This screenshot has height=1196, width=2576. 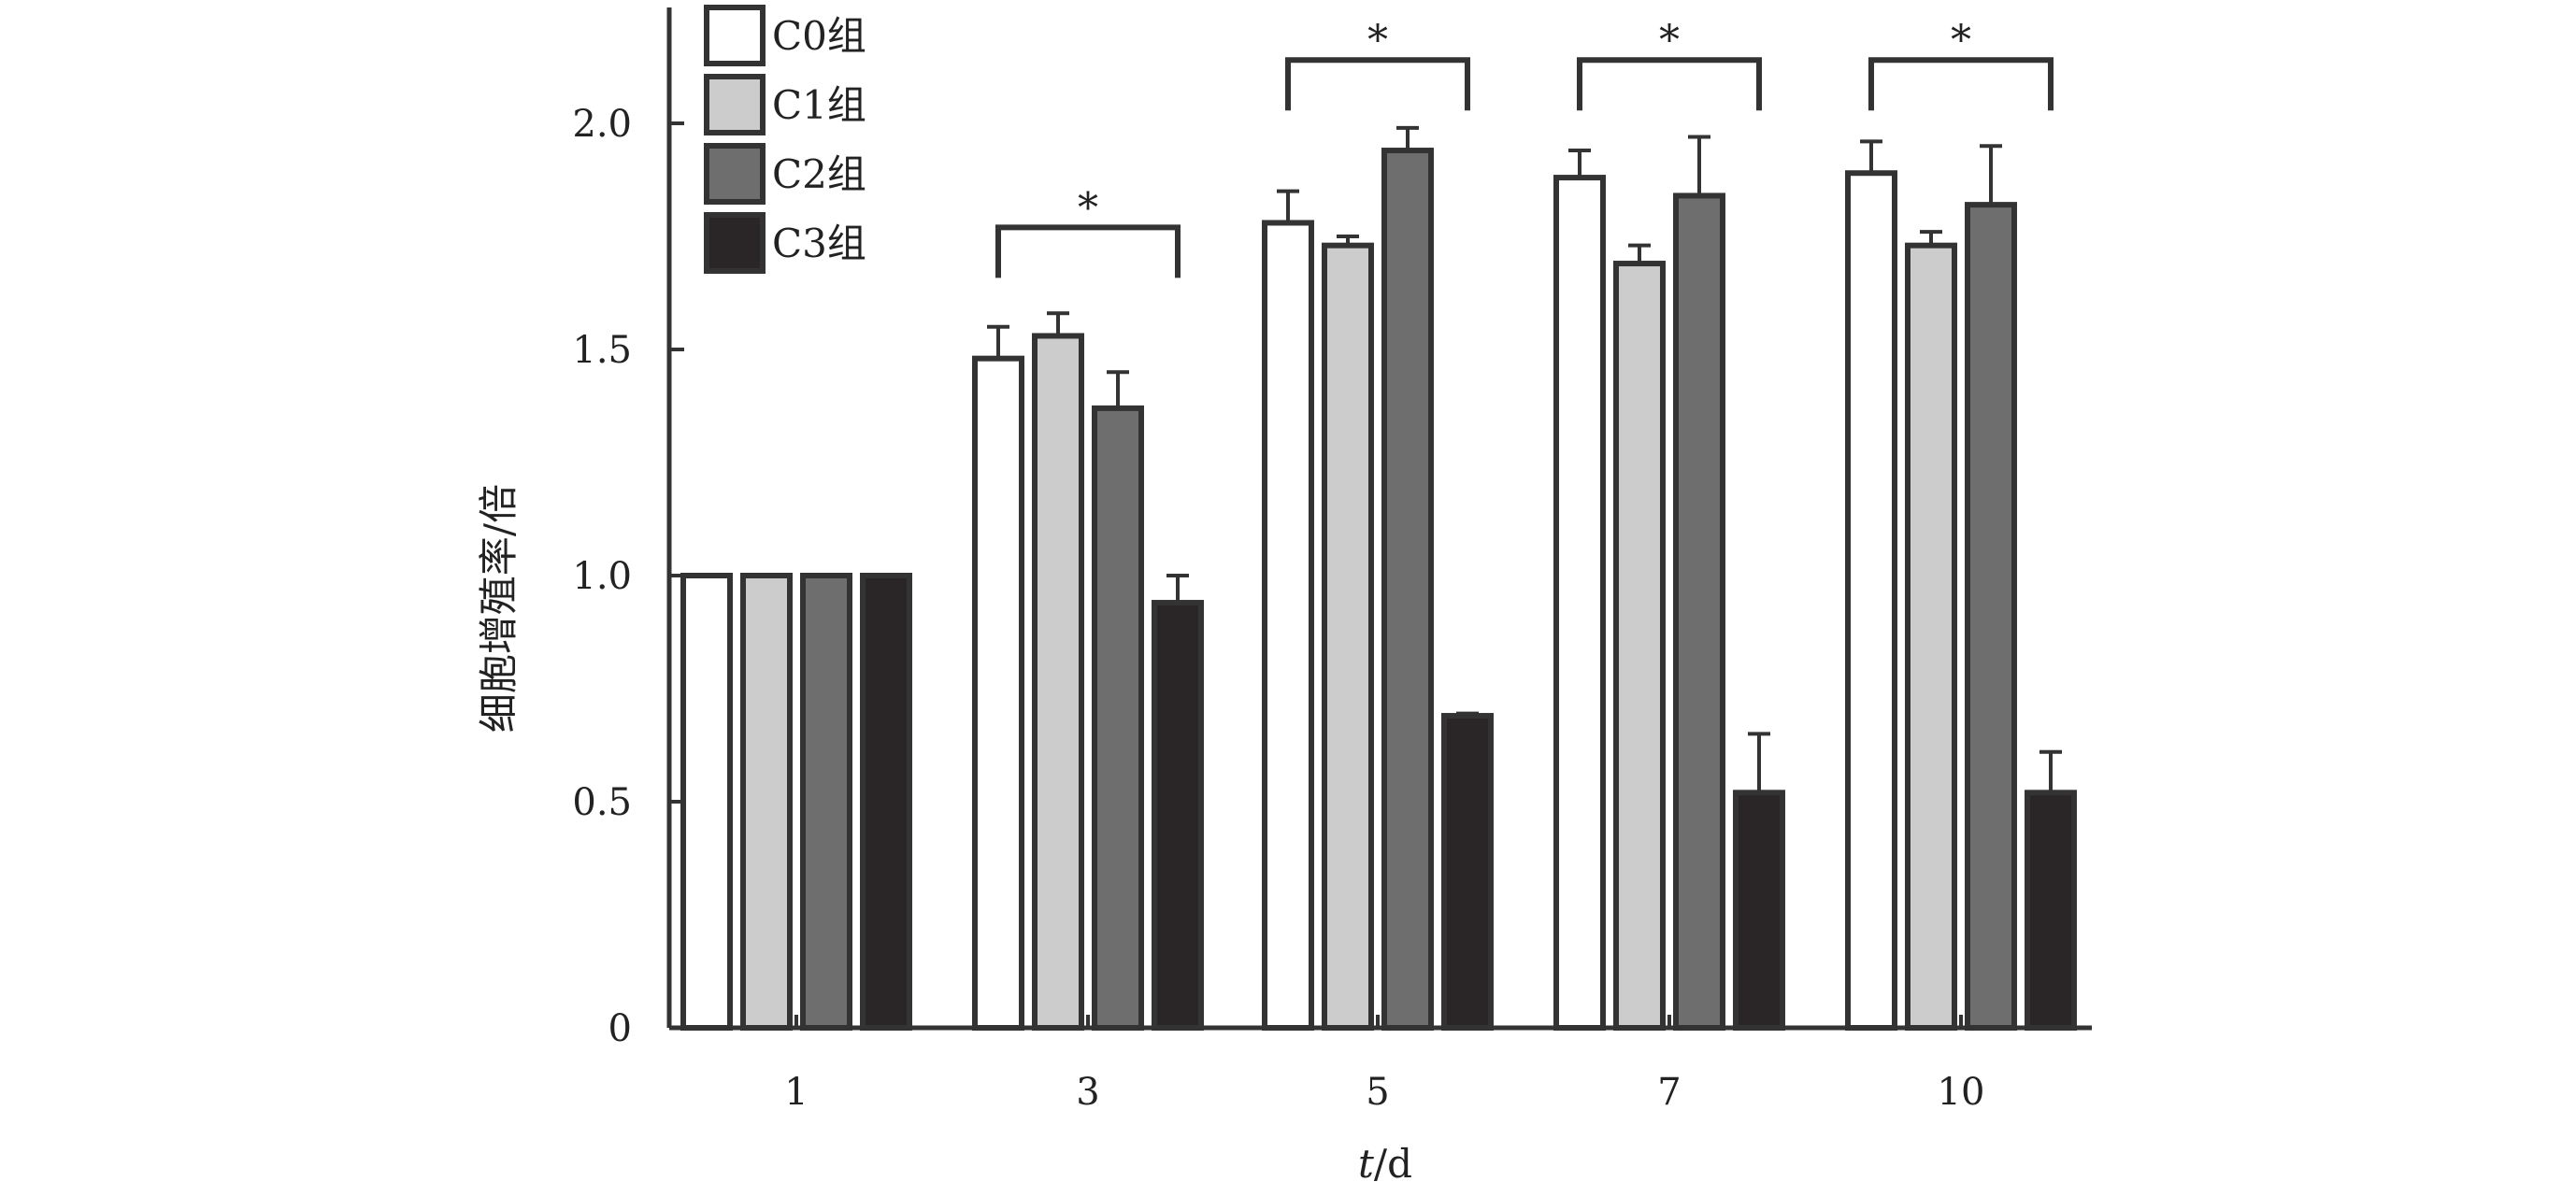 What do you see at coordinates (1087, 1092) in the screenshot?
I see `x-tick-label-3: 3` at bounding box center [1087, 1092].